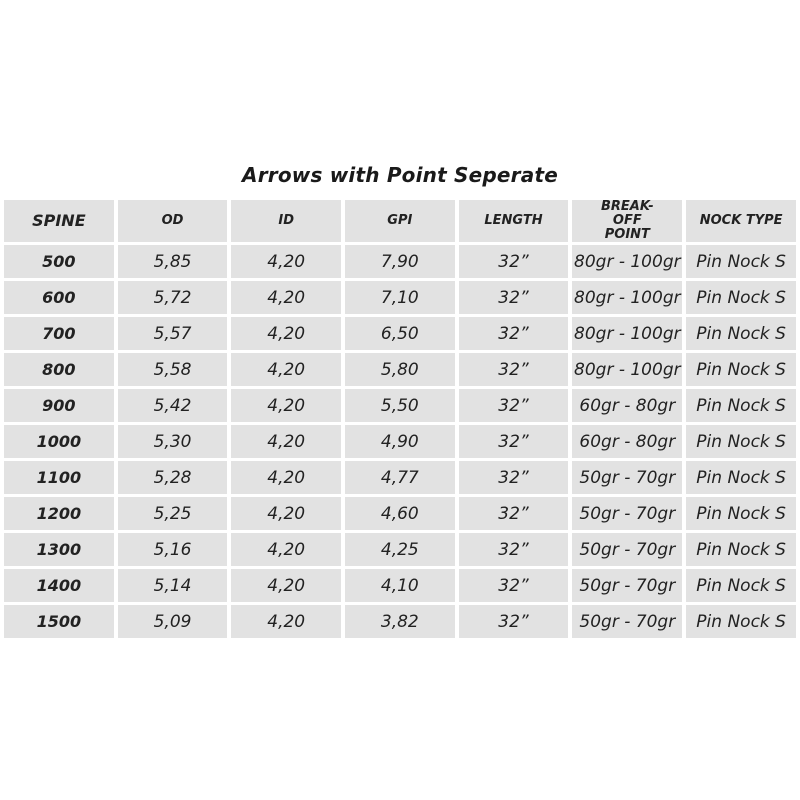 This screenshot has height=800, width=800. I want to click on cell-gpi: 4,90, so click(400, 441).